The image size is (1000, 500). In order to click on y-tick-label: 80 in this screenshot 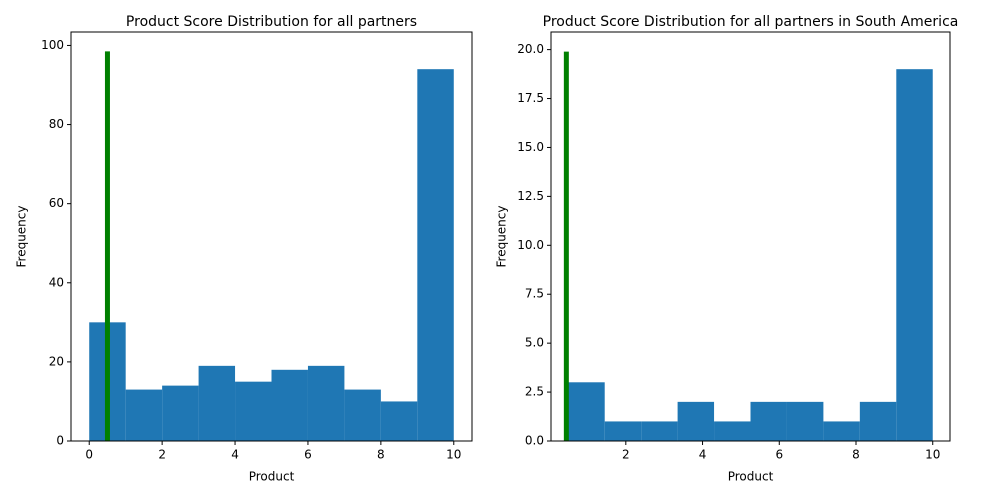, I will do `click(56, 124)`.